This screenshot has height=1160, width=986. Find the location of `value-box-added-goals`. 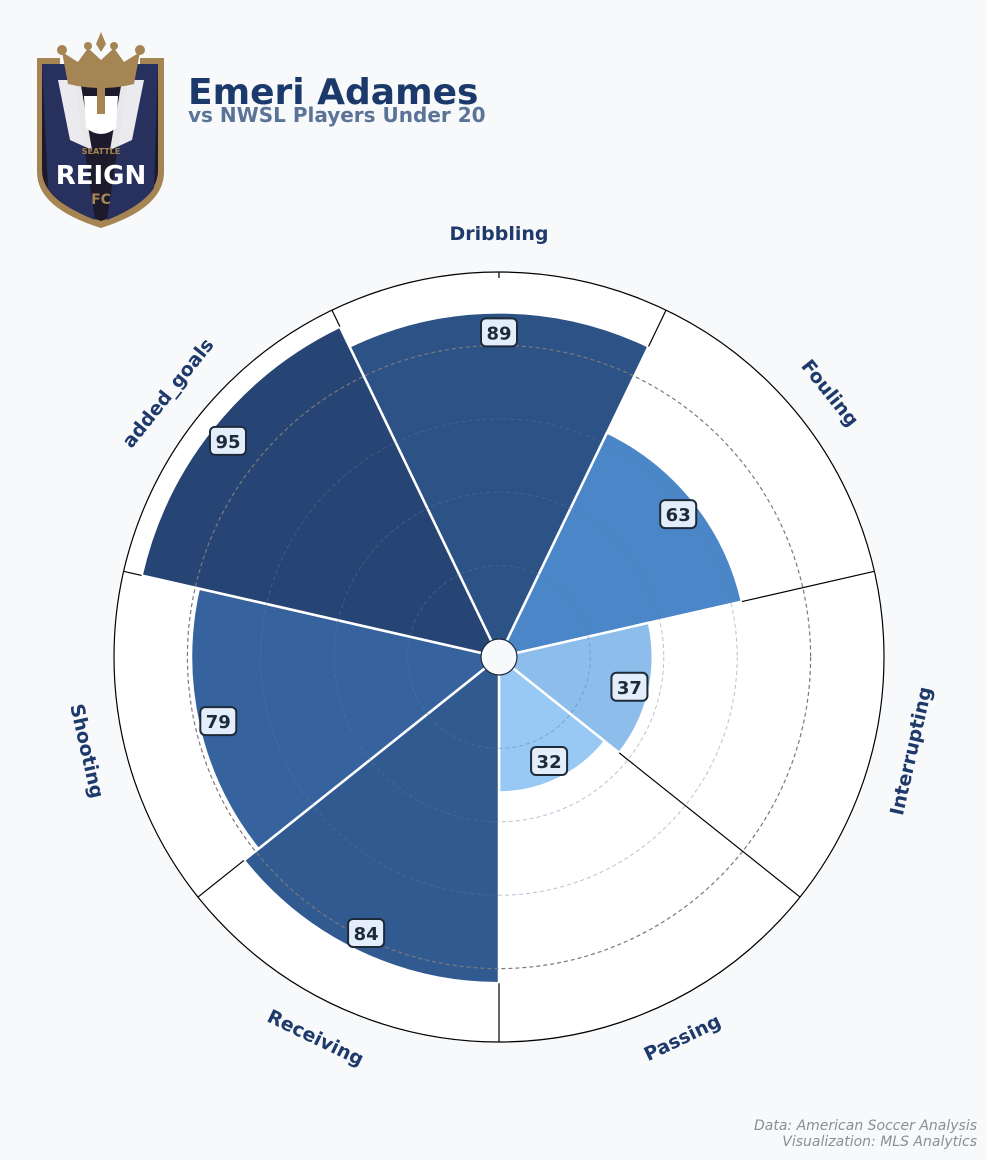

value-box-added-goals is located at coordinates (227, 440).